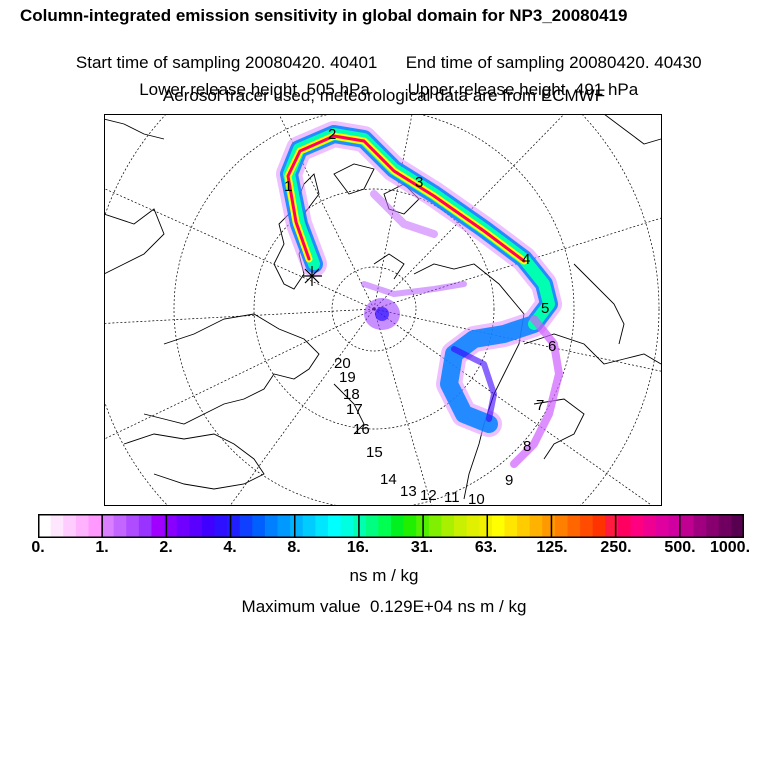  I want to click on end-time-label: End time of sampling 20080420. 40430, so click(553, 62).